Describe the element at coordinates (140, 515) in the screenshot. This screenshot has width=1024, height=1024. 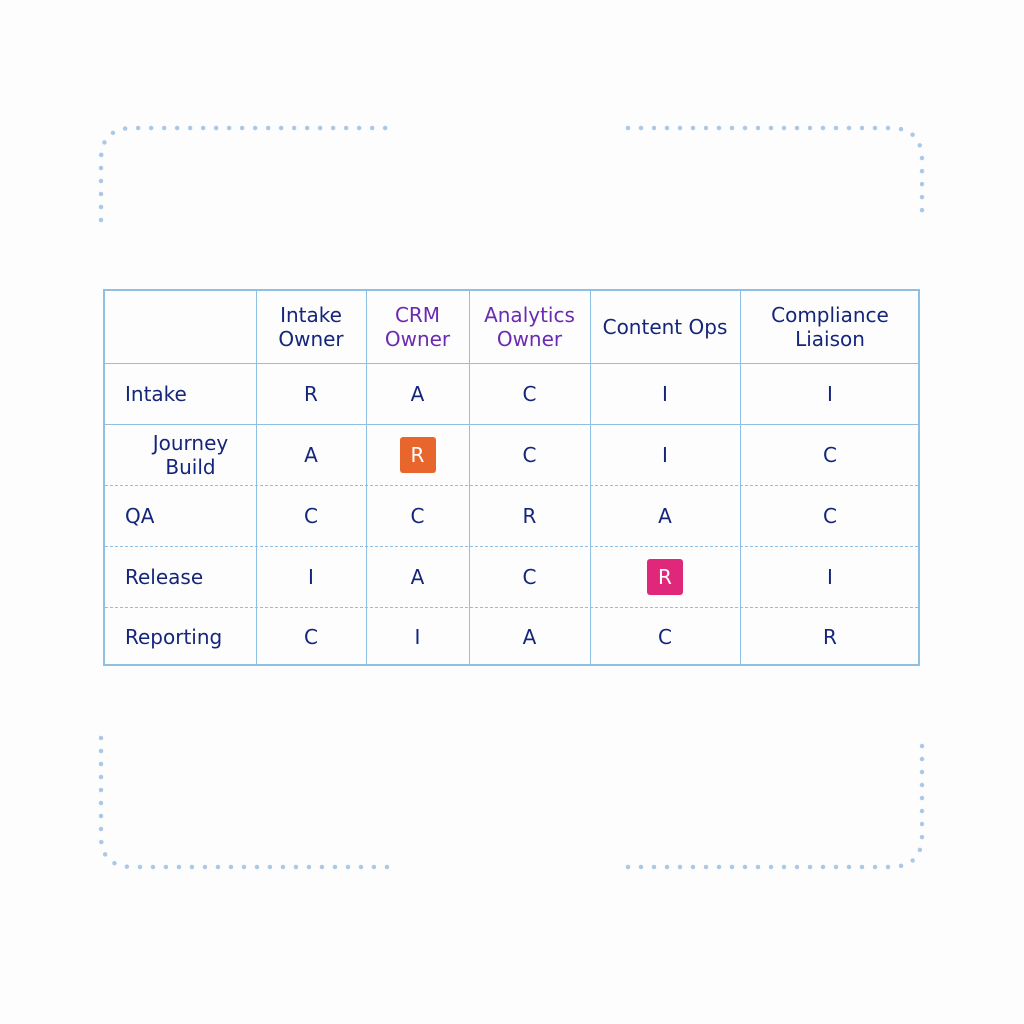
I see `row-label: QA` at that location.